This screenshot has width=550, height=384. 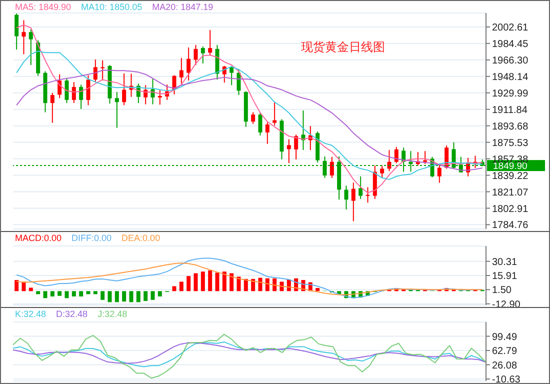 I want to click on y-tick-label: 1893.68, so click(x=510, y=126).